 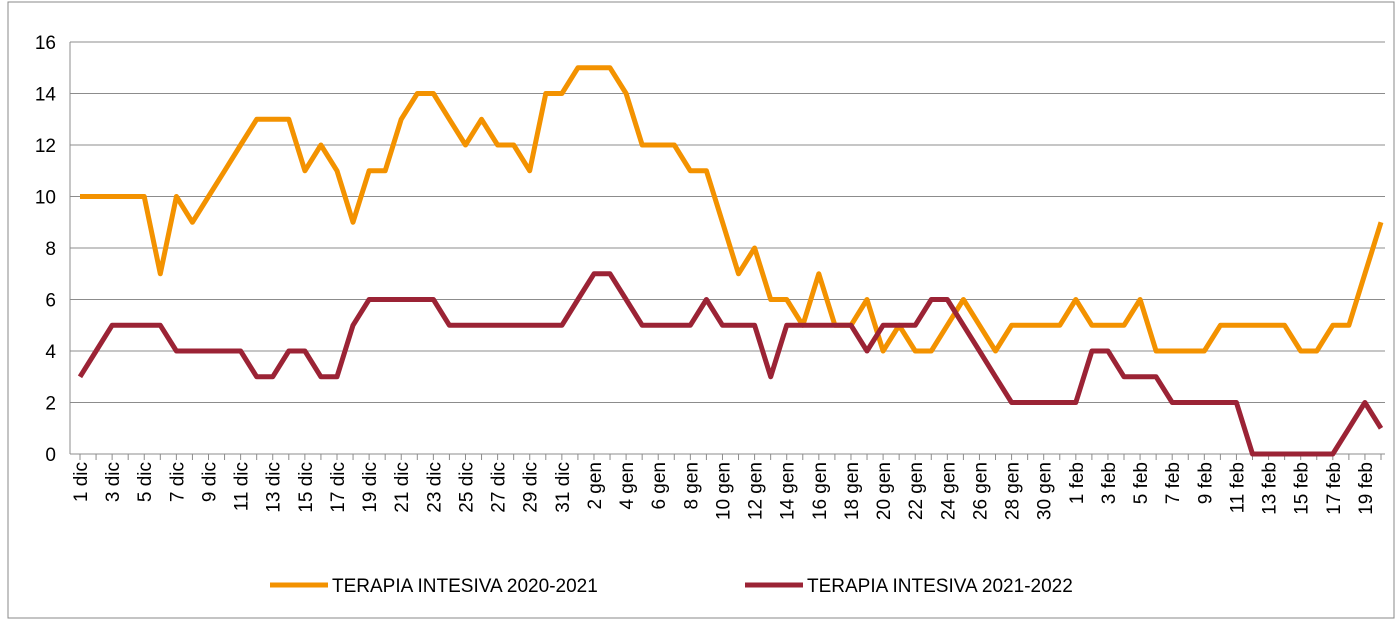 What do you see at coordinates (531, 487) in the screenshot?
I see `x-tick-label: 29 dic` at bounding box center [531, 487].